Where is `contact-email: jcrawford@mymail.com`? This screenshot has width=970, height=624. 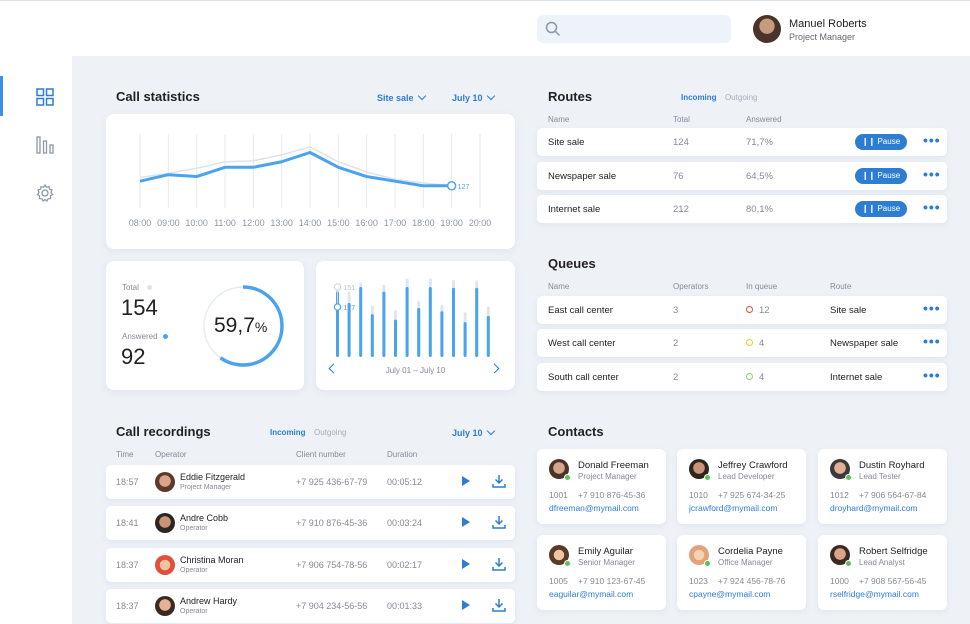 contact-email: jcrawford@mymail.com is located at coordinates (733, 508).